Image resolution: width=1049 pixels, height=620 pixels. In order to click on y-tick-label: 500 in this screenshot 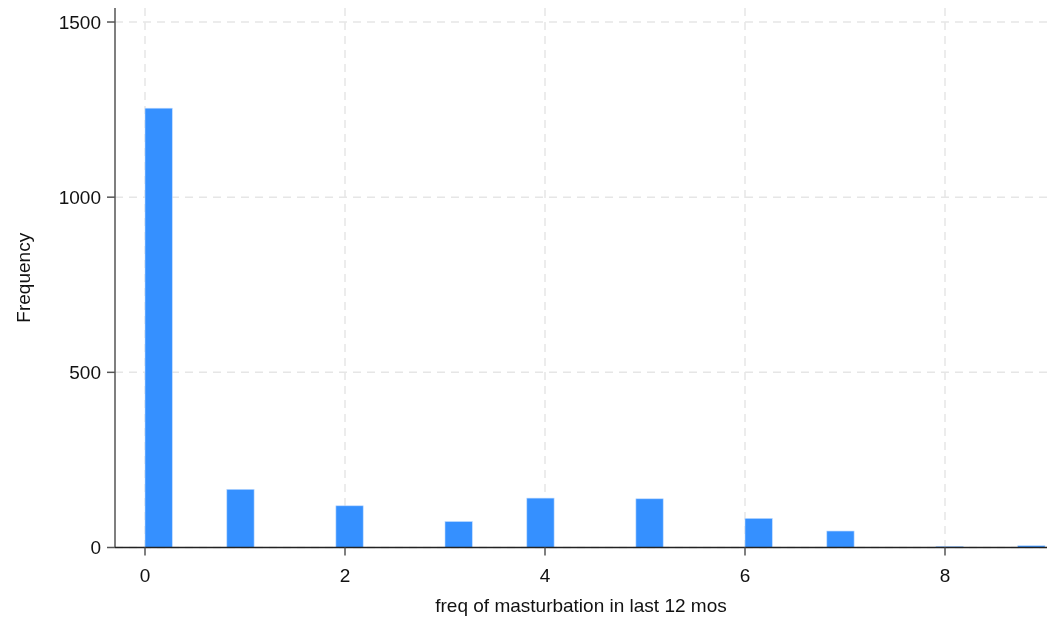, I will do `click(85, 372)`.